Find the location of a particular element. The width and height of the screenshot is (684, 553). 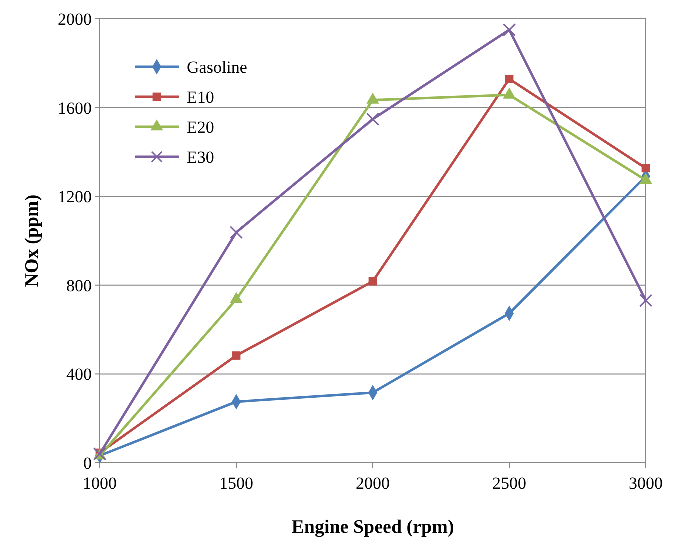

x-tick-label: 2500 is located at coordinates (509, 483).